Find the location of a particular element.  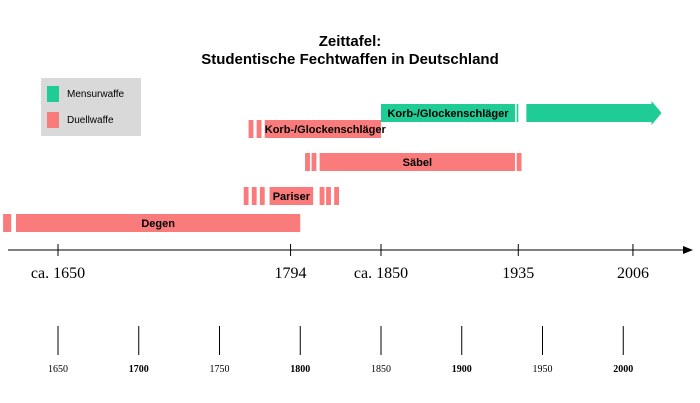

weapon-4-label: Korb-/Glockenschläger is located at coordinates (448, 114).